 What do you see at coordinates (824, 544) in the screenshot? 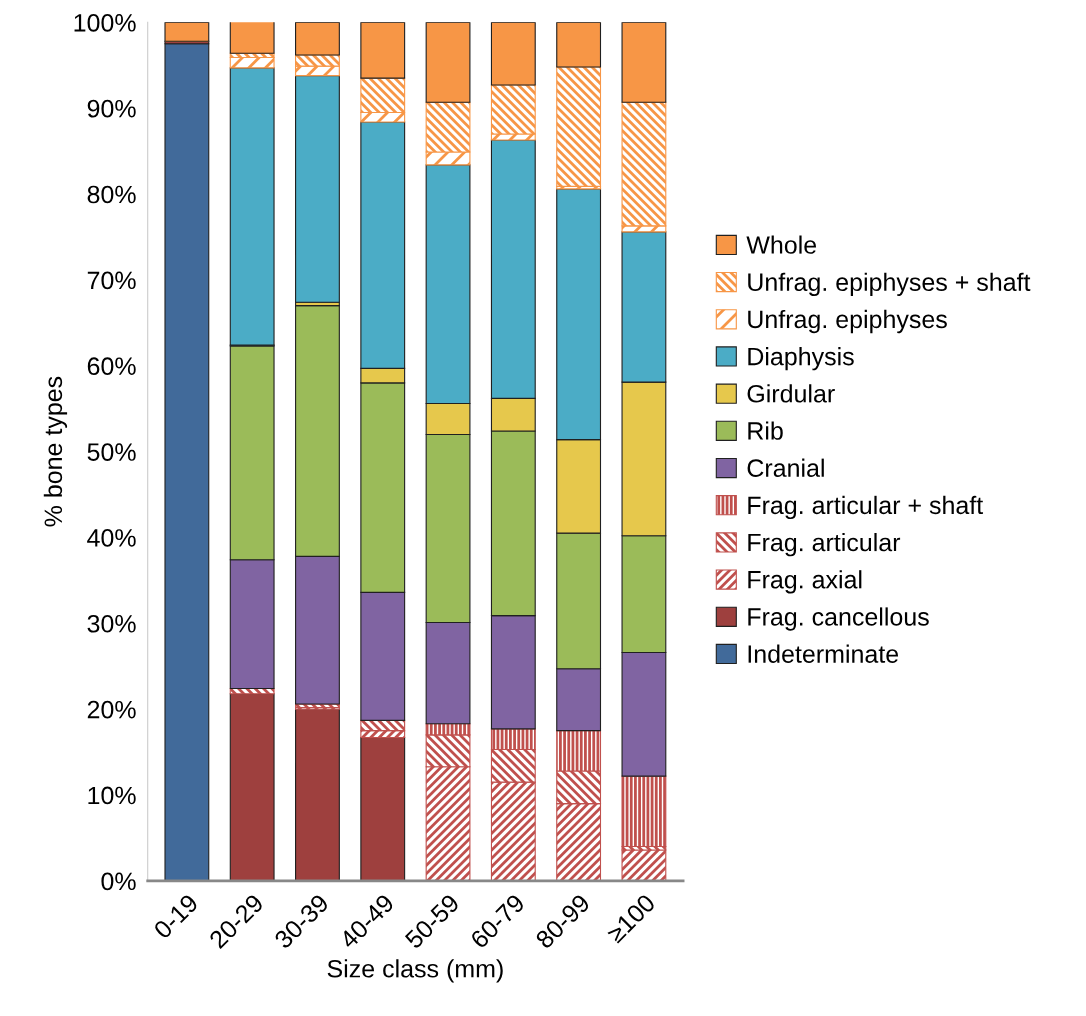
I see `legend-label: Frag. articular` at bounding box center [824, 544].